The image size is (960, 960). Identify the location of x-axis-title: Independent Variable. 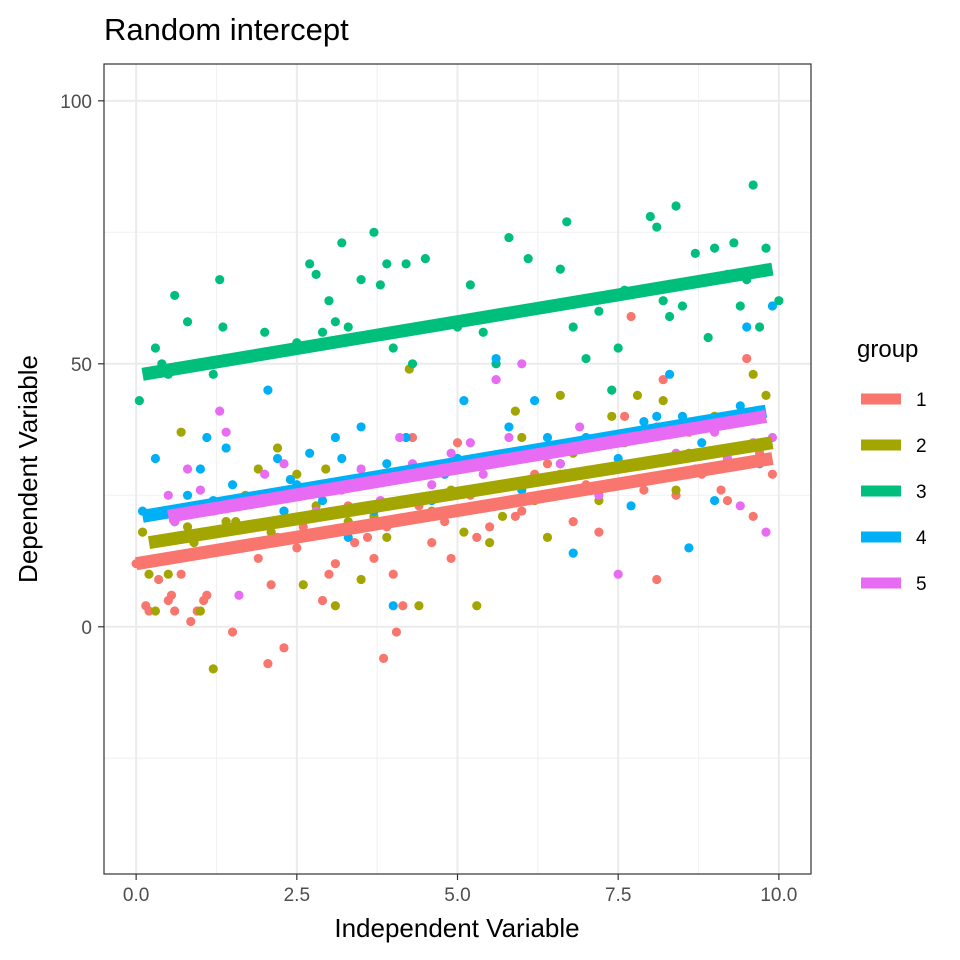
(456, 928).